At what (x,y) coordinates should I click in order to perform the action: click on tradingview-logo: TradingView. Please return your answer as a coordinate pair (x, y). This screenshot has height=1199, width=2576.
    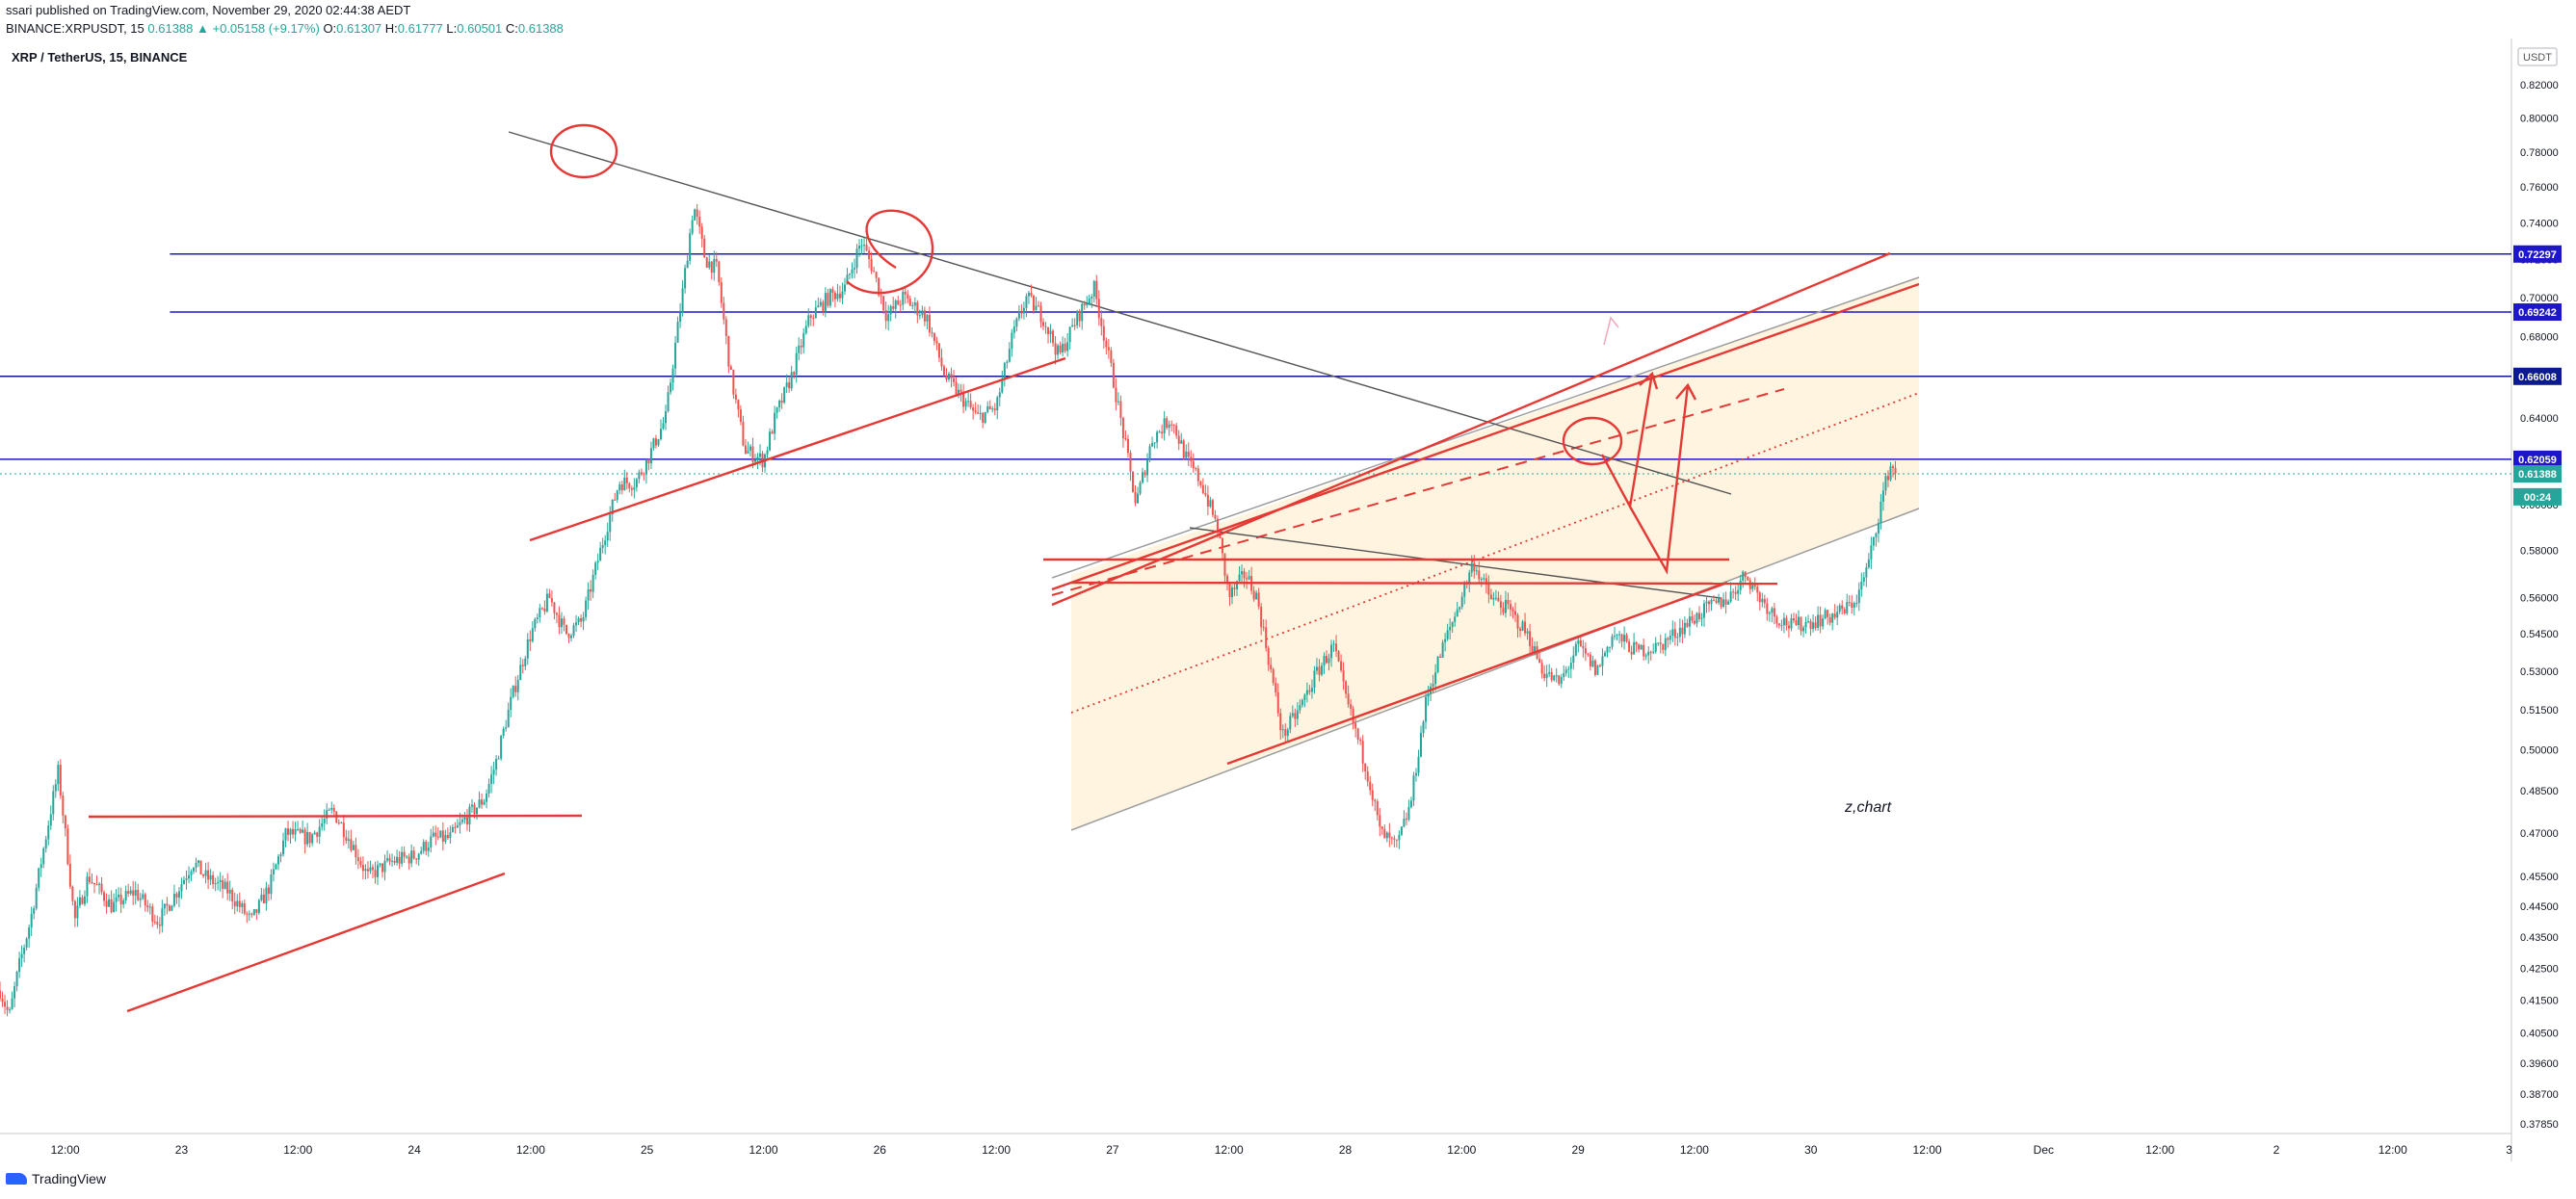
    Looking at the image, I should click on (56, 1178).